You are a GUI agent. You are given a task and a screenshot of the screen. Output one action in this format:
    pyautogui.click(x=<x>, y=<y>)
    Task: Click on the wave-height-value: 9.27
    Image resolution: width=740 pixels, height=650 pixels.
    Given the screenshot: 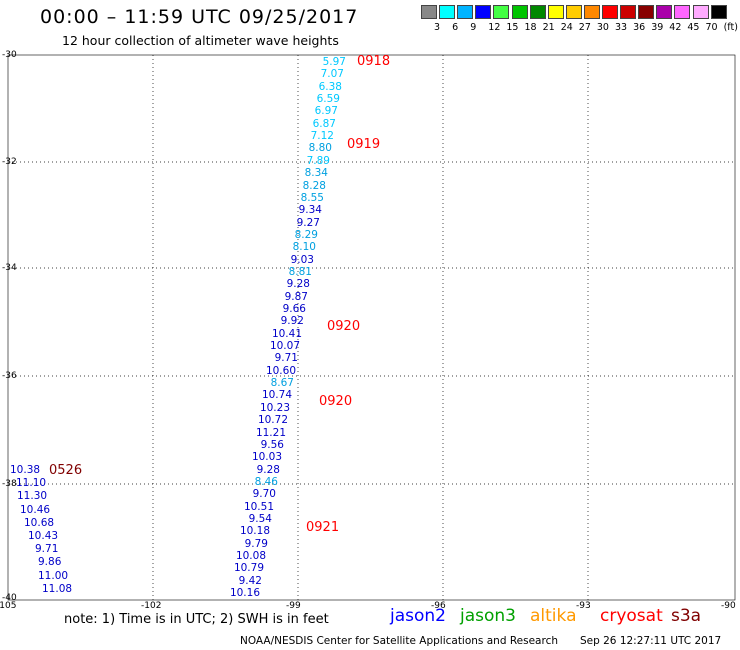 What is the action you would take?
    pyautogui.click(x=308, y=222)
    